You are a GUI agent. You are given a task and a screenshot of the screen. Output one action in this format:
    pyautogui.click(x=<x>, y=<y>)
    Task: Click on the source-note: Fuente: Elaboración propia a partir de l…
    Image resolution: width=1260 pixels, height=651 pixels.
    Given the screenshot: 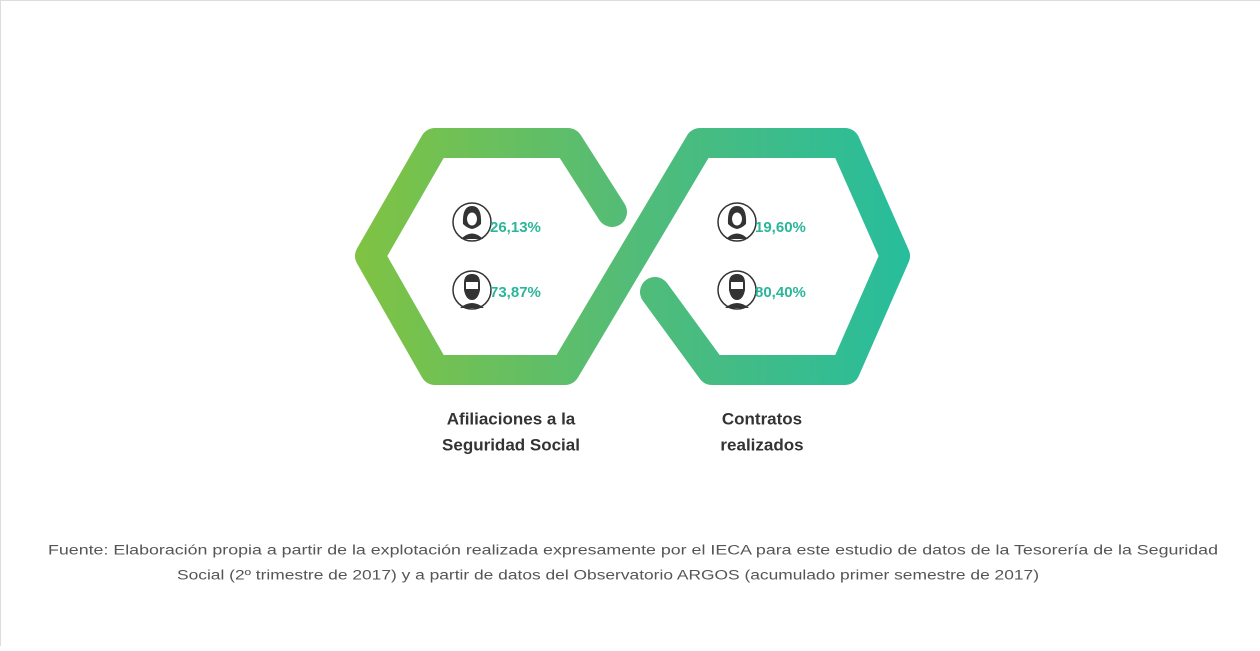 What is the action you would take?
    pyautogui.click(x=633, y=550)
    